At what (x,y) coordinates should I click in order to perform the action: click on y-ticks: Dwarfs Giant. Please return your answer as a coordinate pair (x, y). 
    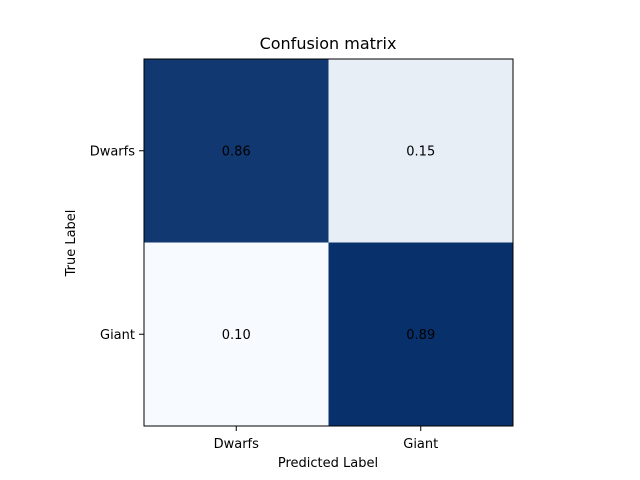
    Looking at the image, I should click on (117, 243).